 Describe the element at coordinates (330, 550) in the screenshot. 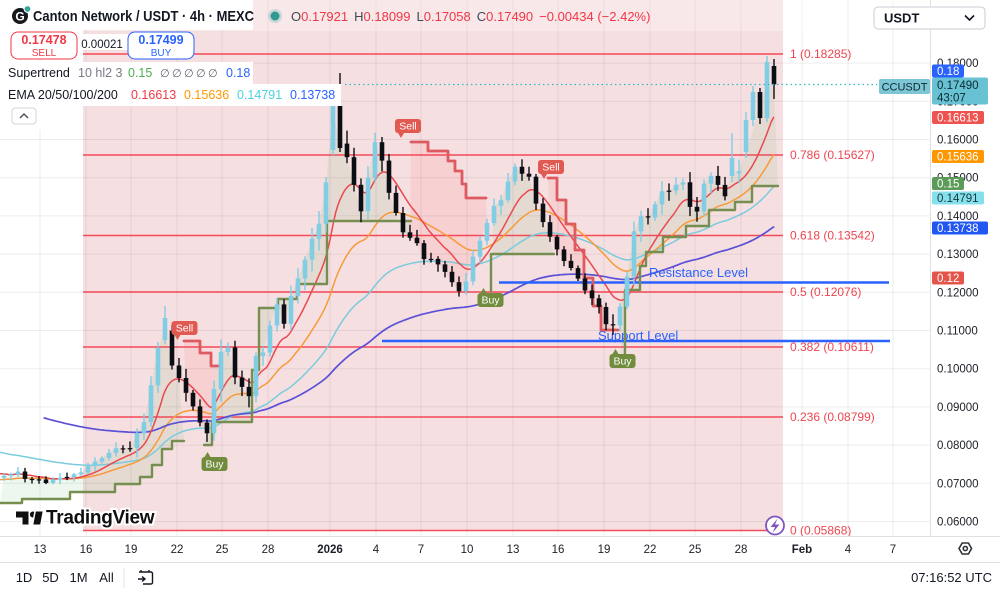

I see `svg-text: 2026` at that location.